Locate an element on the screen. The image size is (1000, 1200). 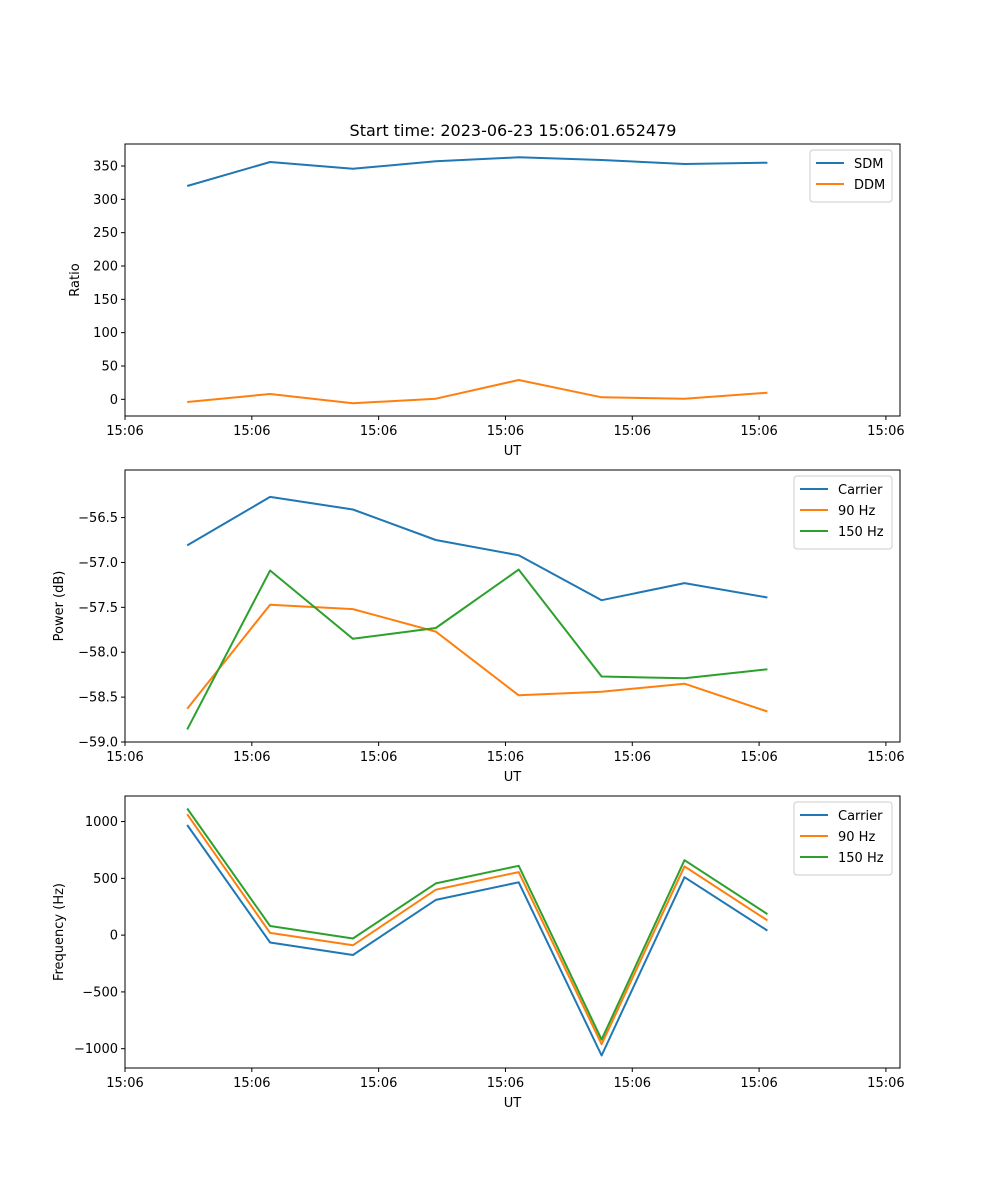
series-line-sdm is located at coordinates (477, 171).